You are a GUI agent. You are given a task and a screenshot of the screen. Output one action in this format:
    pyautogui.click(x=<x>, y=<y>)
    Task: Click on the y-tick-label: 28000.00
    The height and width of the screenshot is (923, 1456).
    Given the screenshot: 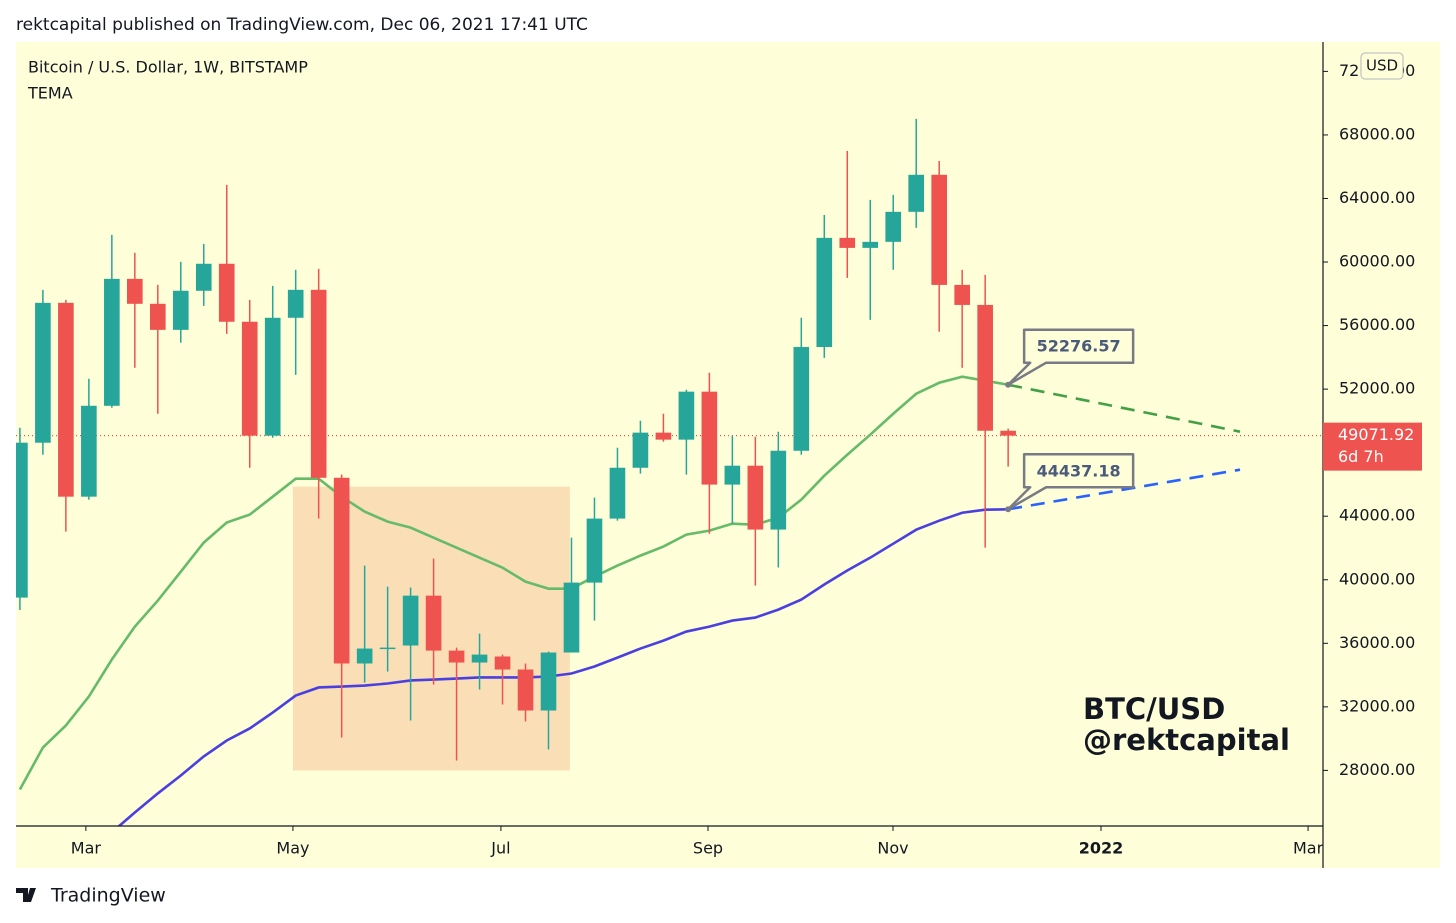 What is the action you would take?
    pyautogui.click(x=1377, y=769)
    